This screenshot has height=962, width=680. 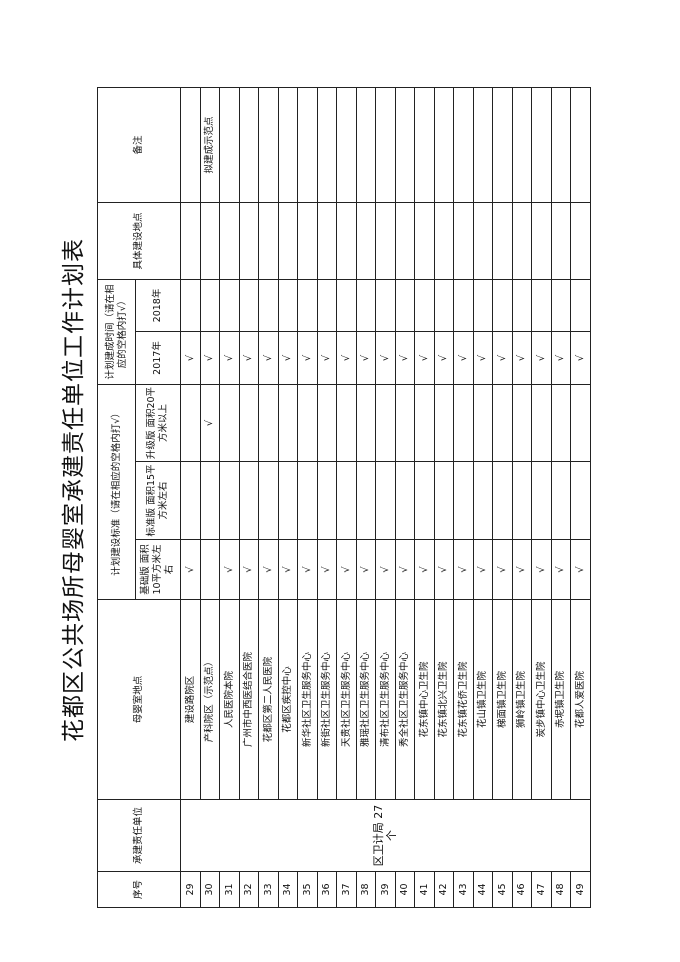 I want to click on header-upgrade: 升级版 面积20平方米以上, so click(x=158, y=423).